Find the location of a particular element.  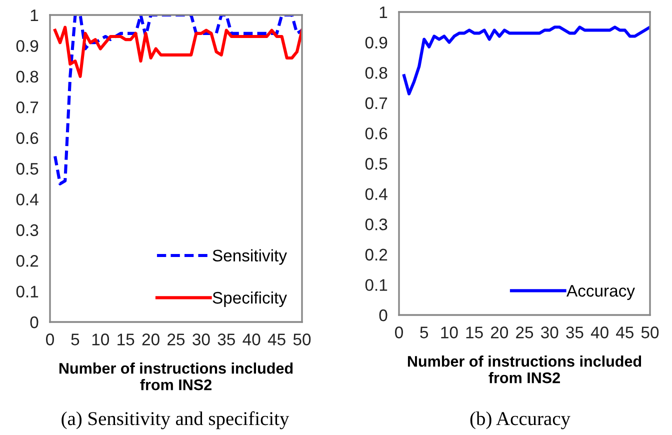

legend-label: Specificity is located at coordinates (249, 299).